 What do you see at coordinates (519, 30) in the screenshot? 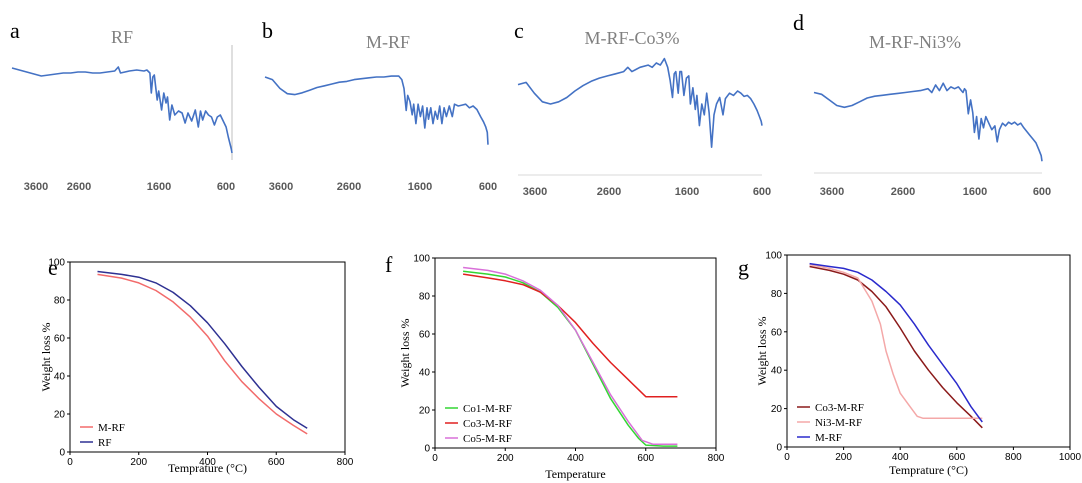
I see `panel-letter: c` at bounding box center [519, 30].